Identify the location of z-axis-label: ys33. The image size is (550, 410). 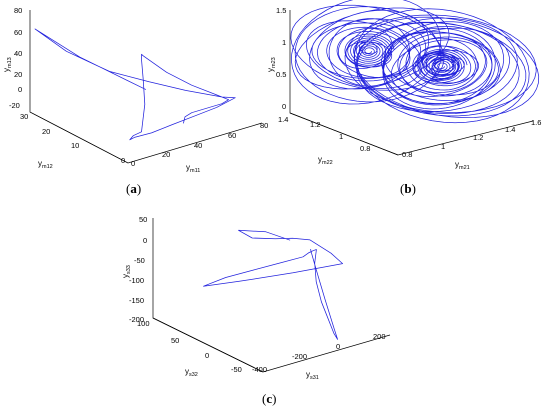
(126, 271).